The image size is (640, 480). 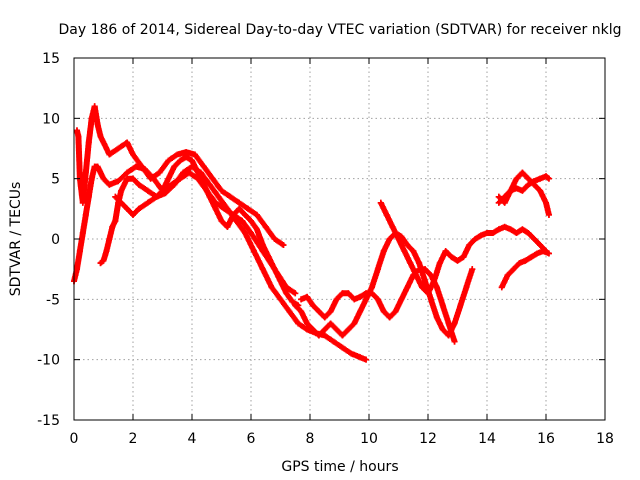 I want to click on y-tick-label: -10, so click(x=48, y=361).